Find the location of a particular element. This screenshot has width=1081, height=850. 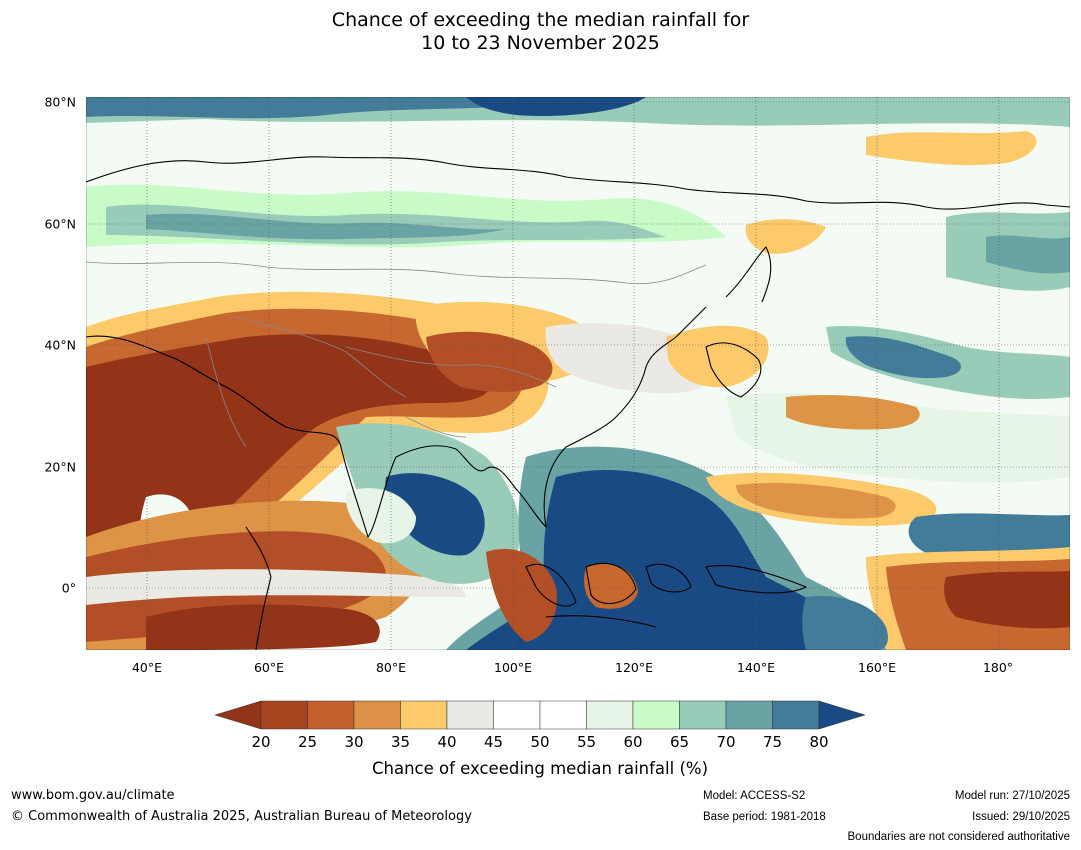

colorbar-tick-label: 30 is located at coordinates (354, 742).